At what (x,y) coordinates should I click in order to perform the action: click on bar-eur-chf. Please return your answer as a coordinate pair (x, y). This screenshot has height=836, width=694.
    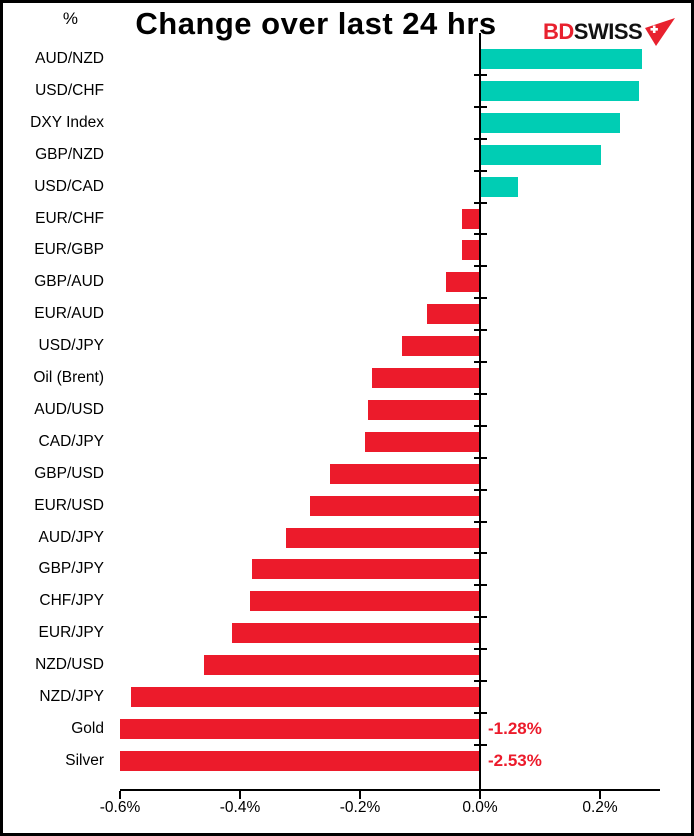
    Looking at the image, I should click on (471, 218).